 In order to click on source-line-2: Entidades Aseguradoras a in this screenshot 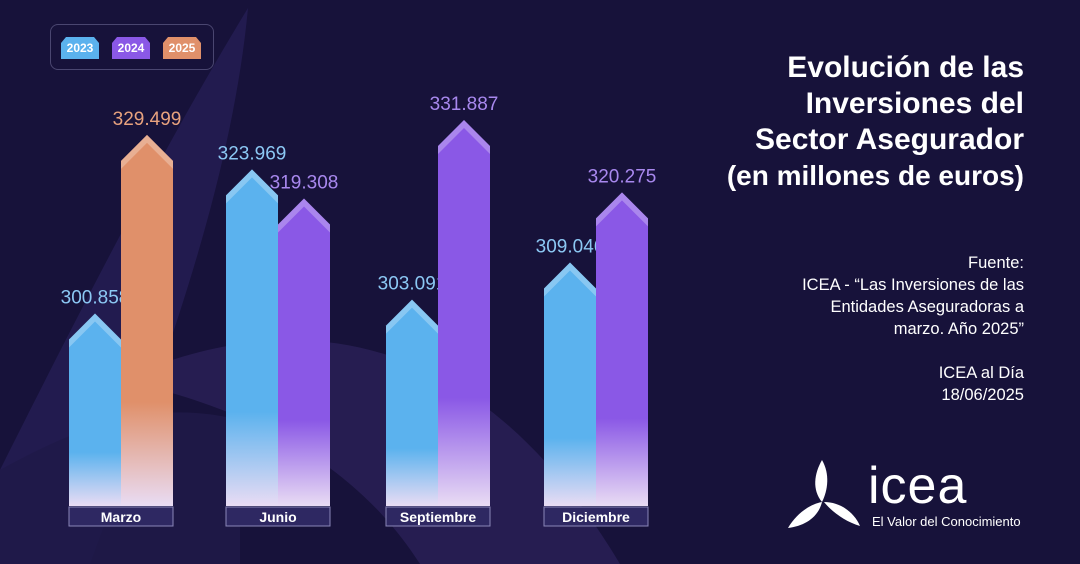, I will do `click(927, 307)`.